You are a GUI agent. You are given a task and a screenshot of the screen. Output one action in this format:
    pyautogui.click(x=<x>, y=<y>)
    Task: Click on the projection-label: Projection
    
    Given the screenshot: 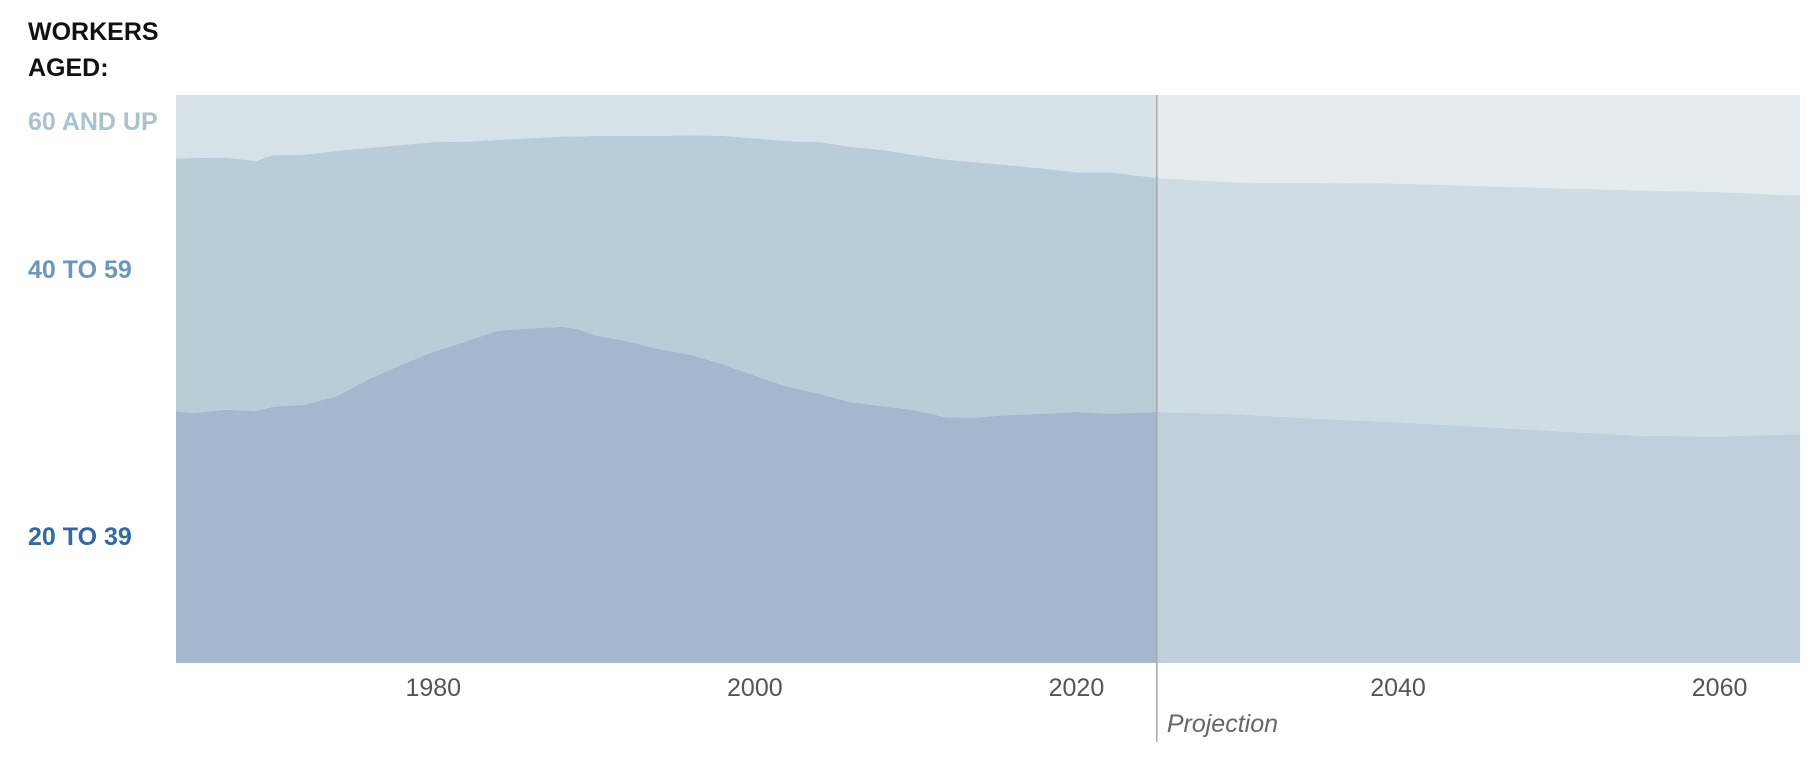 What is the action you would take?
    pyautogui.click(x=1222, y=724)
    